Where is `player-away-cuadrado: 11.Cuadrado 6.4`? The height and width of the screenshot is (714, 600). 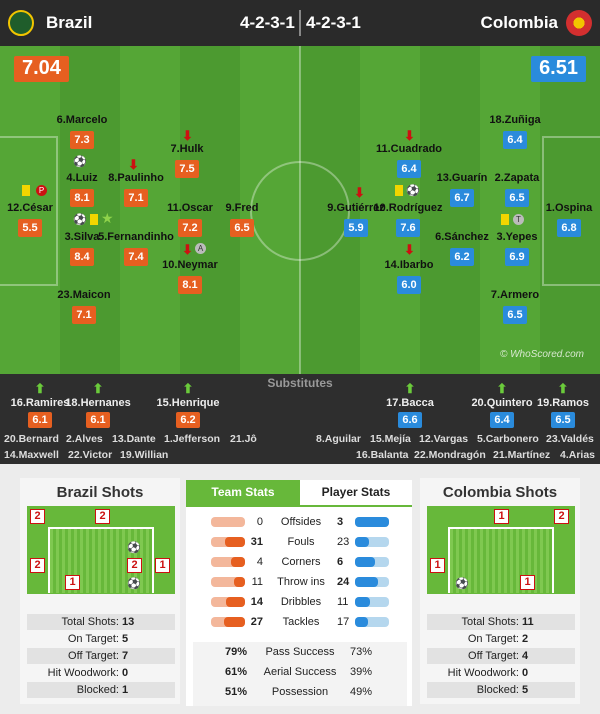
player-away-cuadrado: 11.Cuadrado 6.4 is located at coordinates (409, 160).